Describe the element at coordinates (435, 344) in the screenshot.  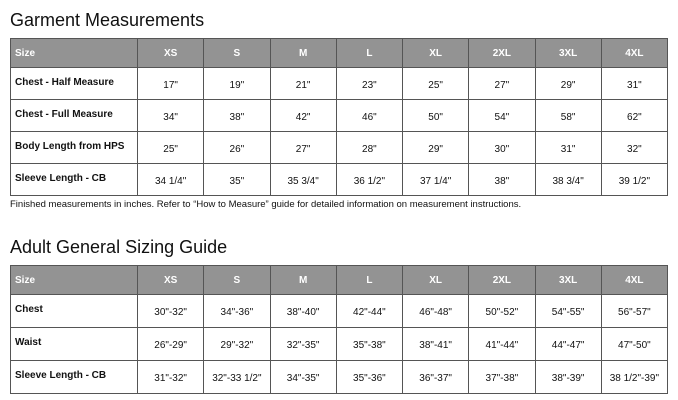
I see `measurement-cell: 38"-41"` at that location.